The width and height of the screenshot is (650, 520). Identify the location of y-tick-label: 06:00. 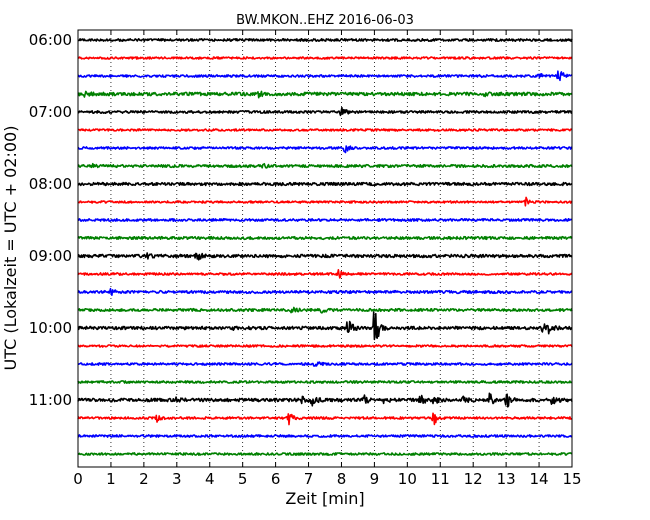
(50, 40).